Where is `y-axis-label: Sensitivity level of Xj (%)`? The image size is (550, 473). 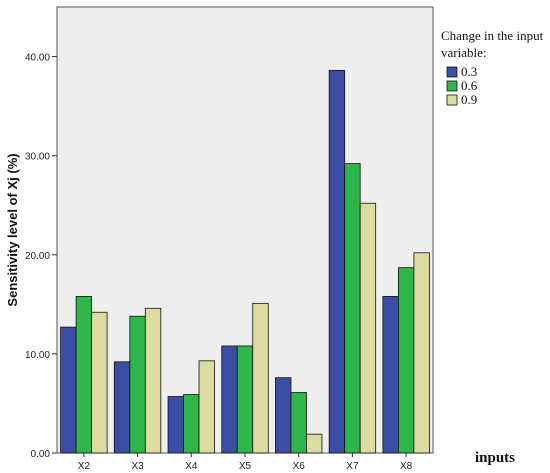
y-axis-label: Sensitivity level of Xj (%) is located at coordinates (12, 229).